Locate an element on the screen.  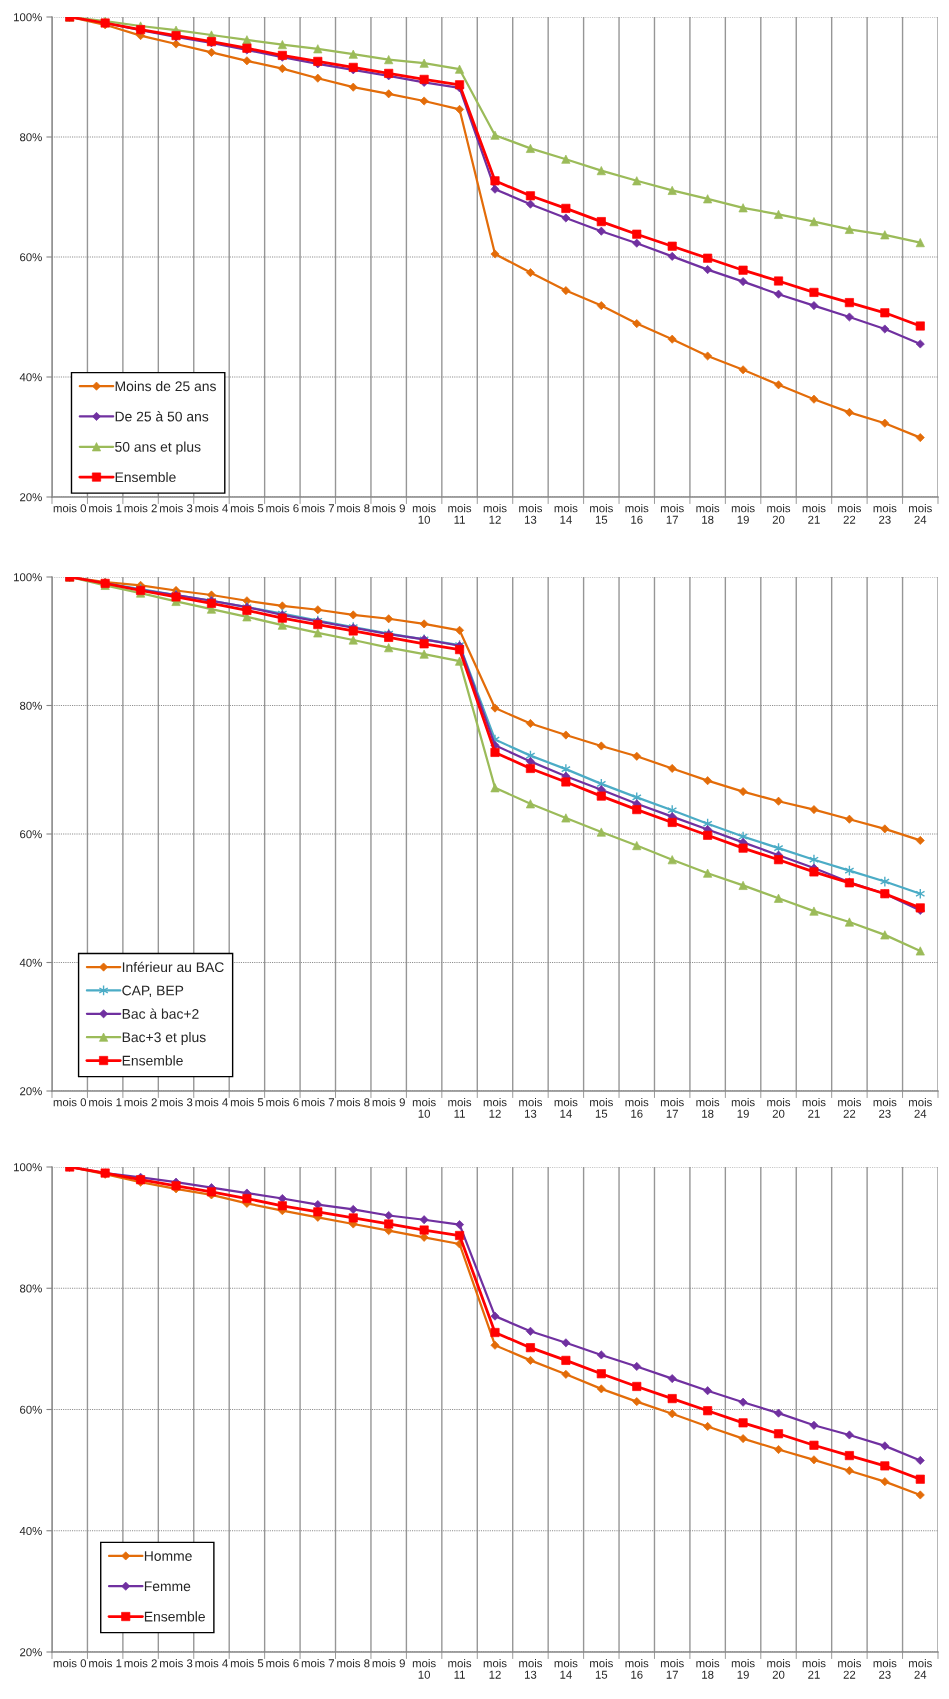
legend-label: Inférieur au BAC is located at coordinates (173, 967).